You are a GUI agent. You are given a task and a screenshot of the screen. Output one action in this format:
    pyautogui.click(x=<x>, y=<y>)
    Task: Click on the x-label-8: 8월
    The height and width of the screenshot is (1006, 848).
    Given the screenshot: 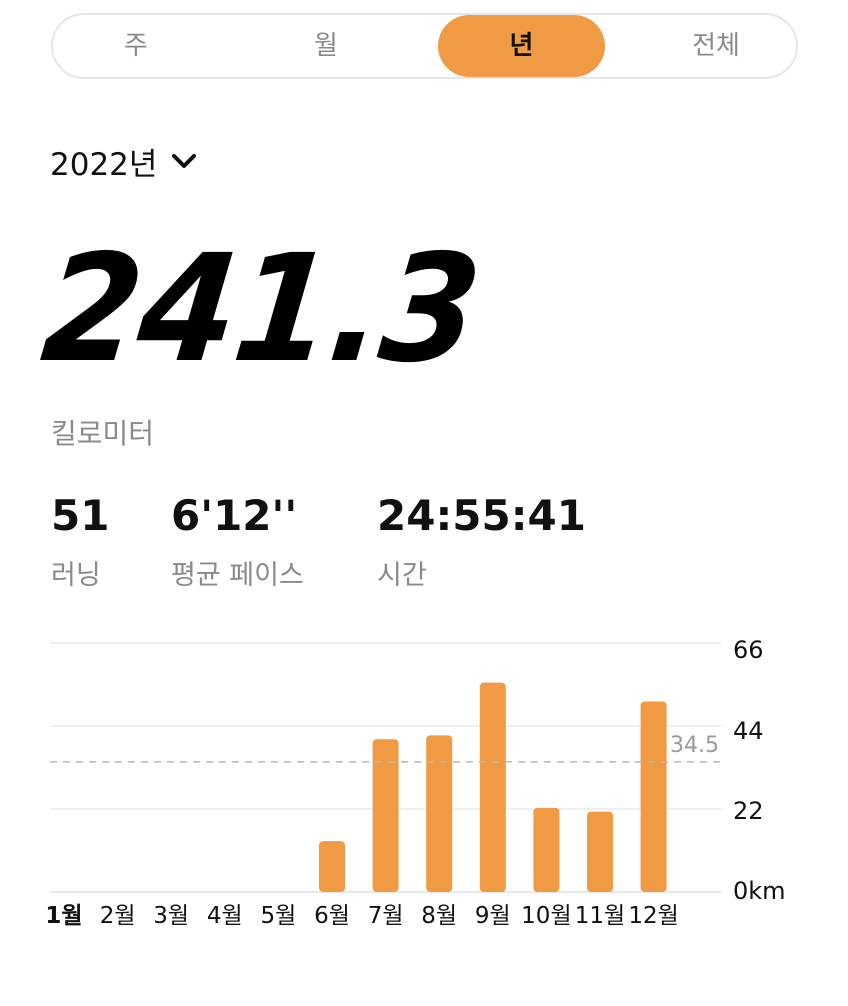 What is the action you would take?
    pyautogui.click(x=439, y=916)
    